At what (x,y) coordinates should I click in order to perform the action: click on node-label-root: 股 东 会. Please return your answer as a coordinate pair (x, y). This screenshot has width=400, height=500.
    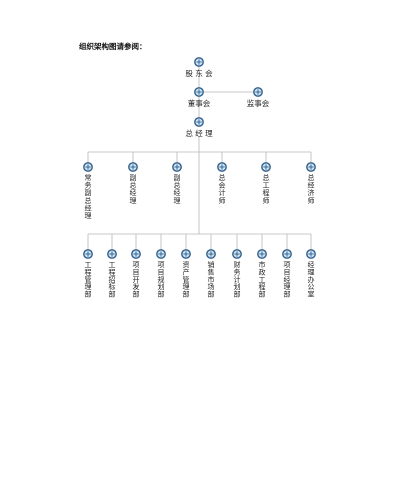
    Looking at the image, I should click on (199, 73).